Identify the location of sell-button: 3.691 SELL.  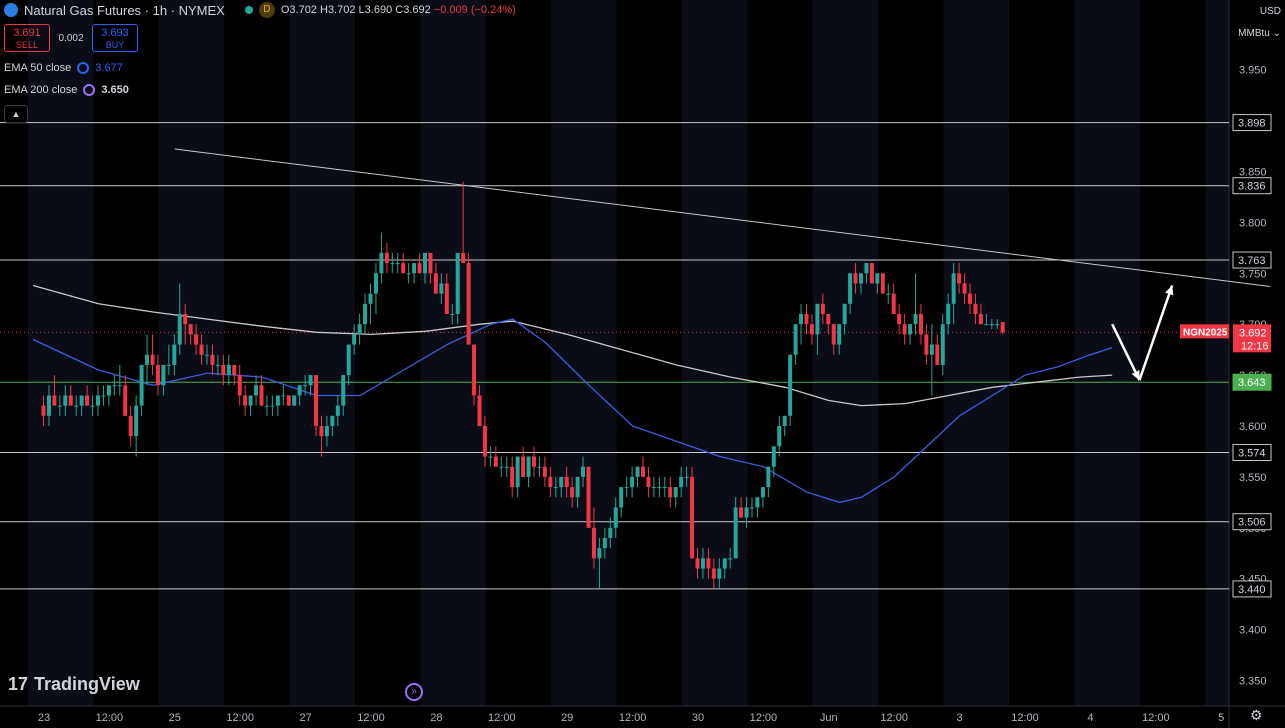
(27, 38).